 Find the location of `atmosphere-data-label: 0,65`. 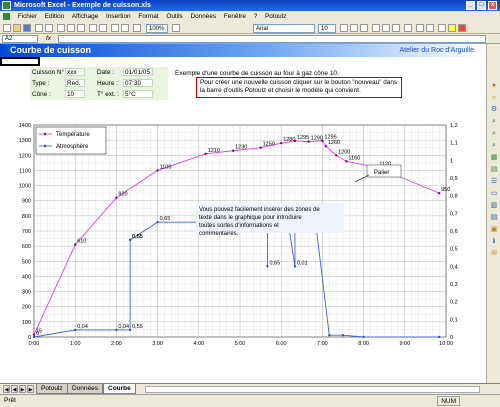

atmosphere-data-label: 0,65 is located at coordinates (165, 219).